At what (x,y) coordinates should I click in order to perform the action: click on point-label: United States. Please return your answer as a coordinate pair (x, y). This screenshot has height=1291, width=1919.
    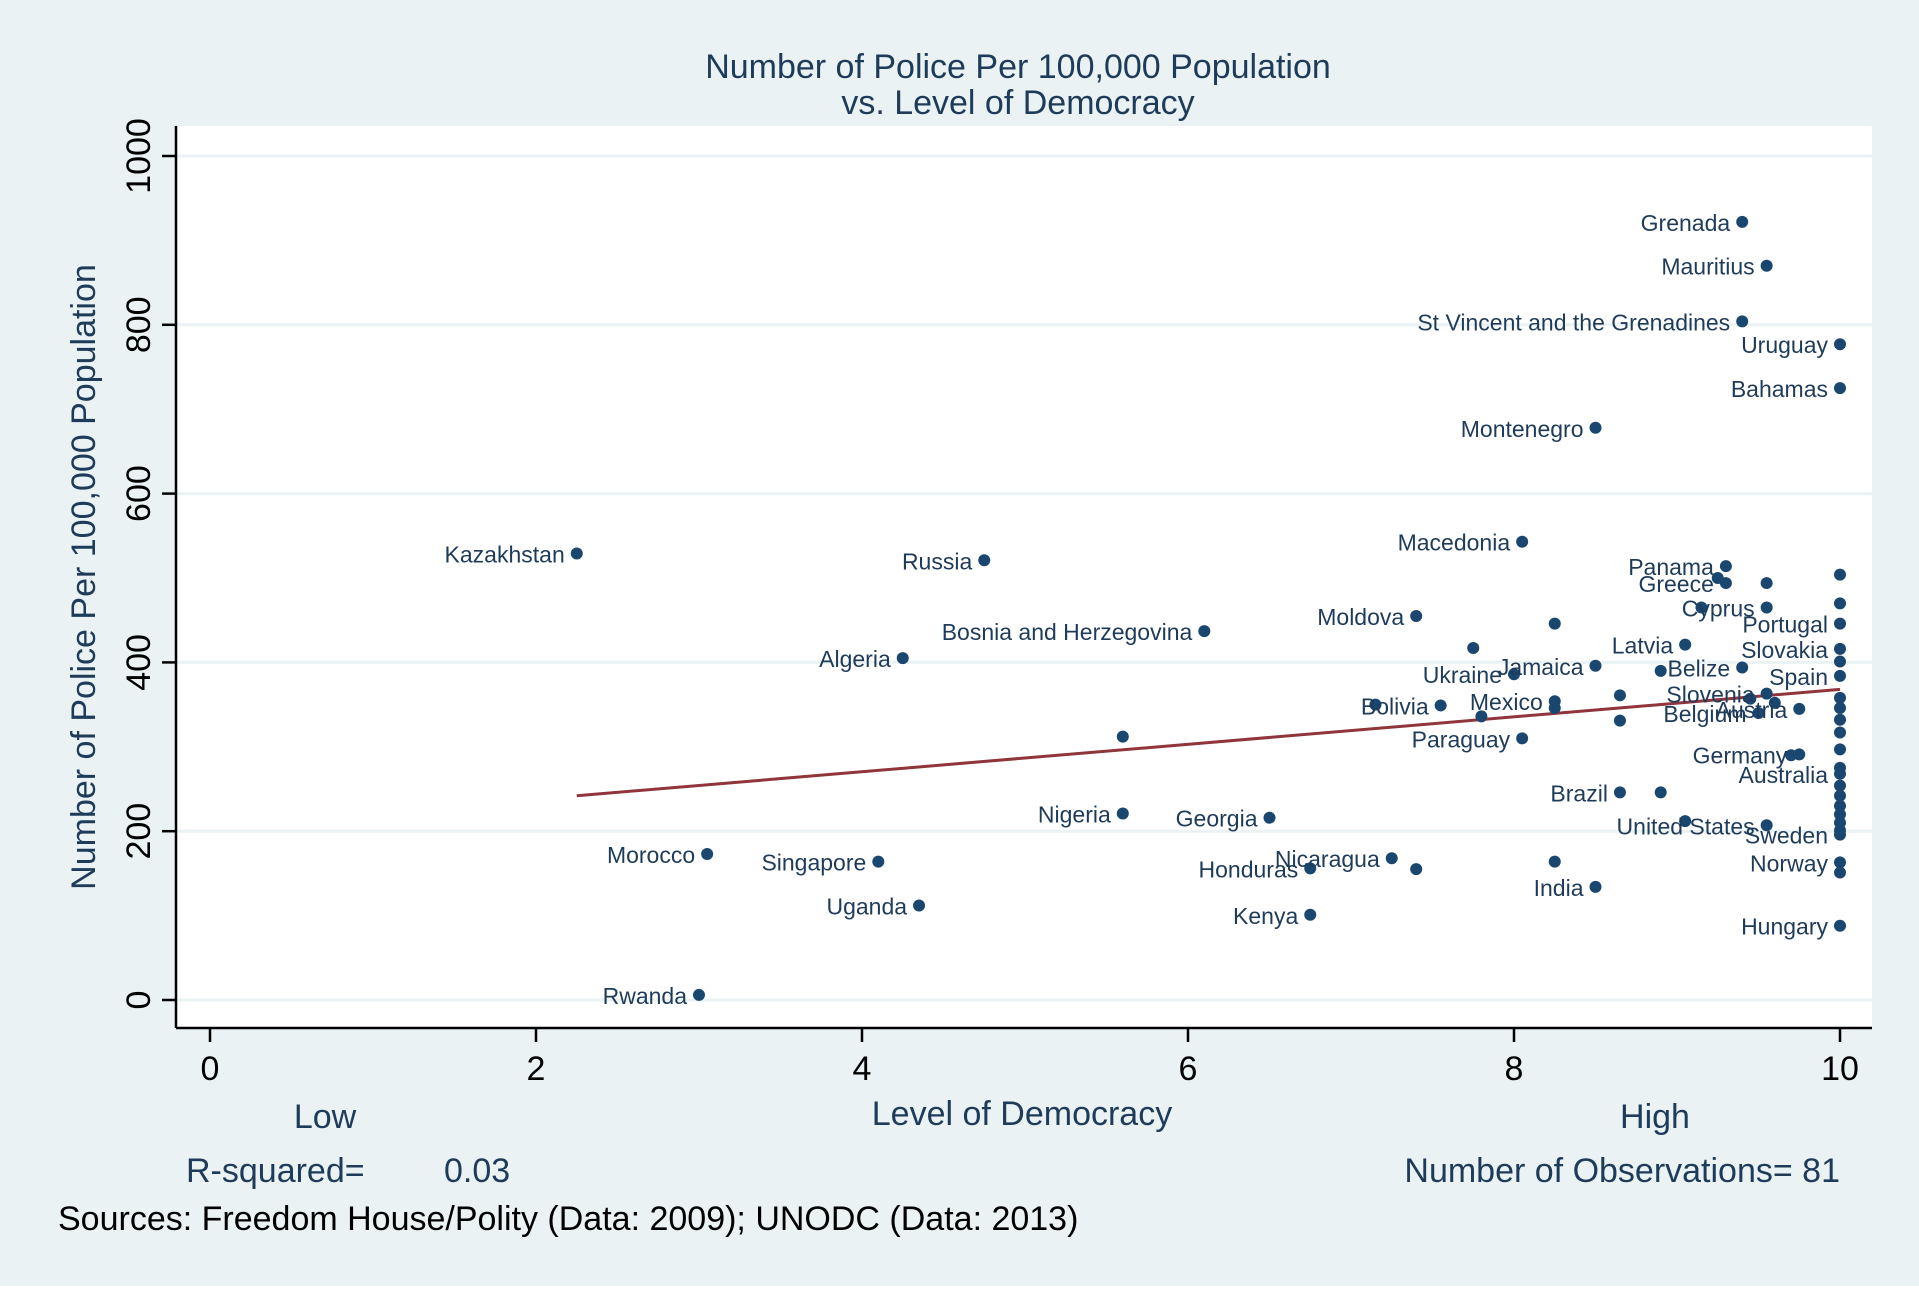
    Looking at the image, I should click on (1686, 826).